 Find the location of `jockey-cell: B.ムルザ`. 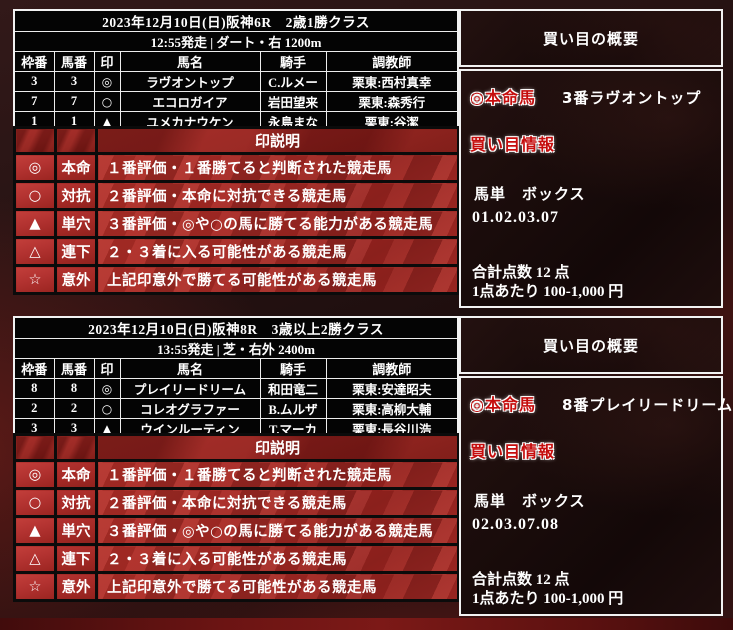

jockey-cell: B.ムルザ is located at coordinates (293, 408).